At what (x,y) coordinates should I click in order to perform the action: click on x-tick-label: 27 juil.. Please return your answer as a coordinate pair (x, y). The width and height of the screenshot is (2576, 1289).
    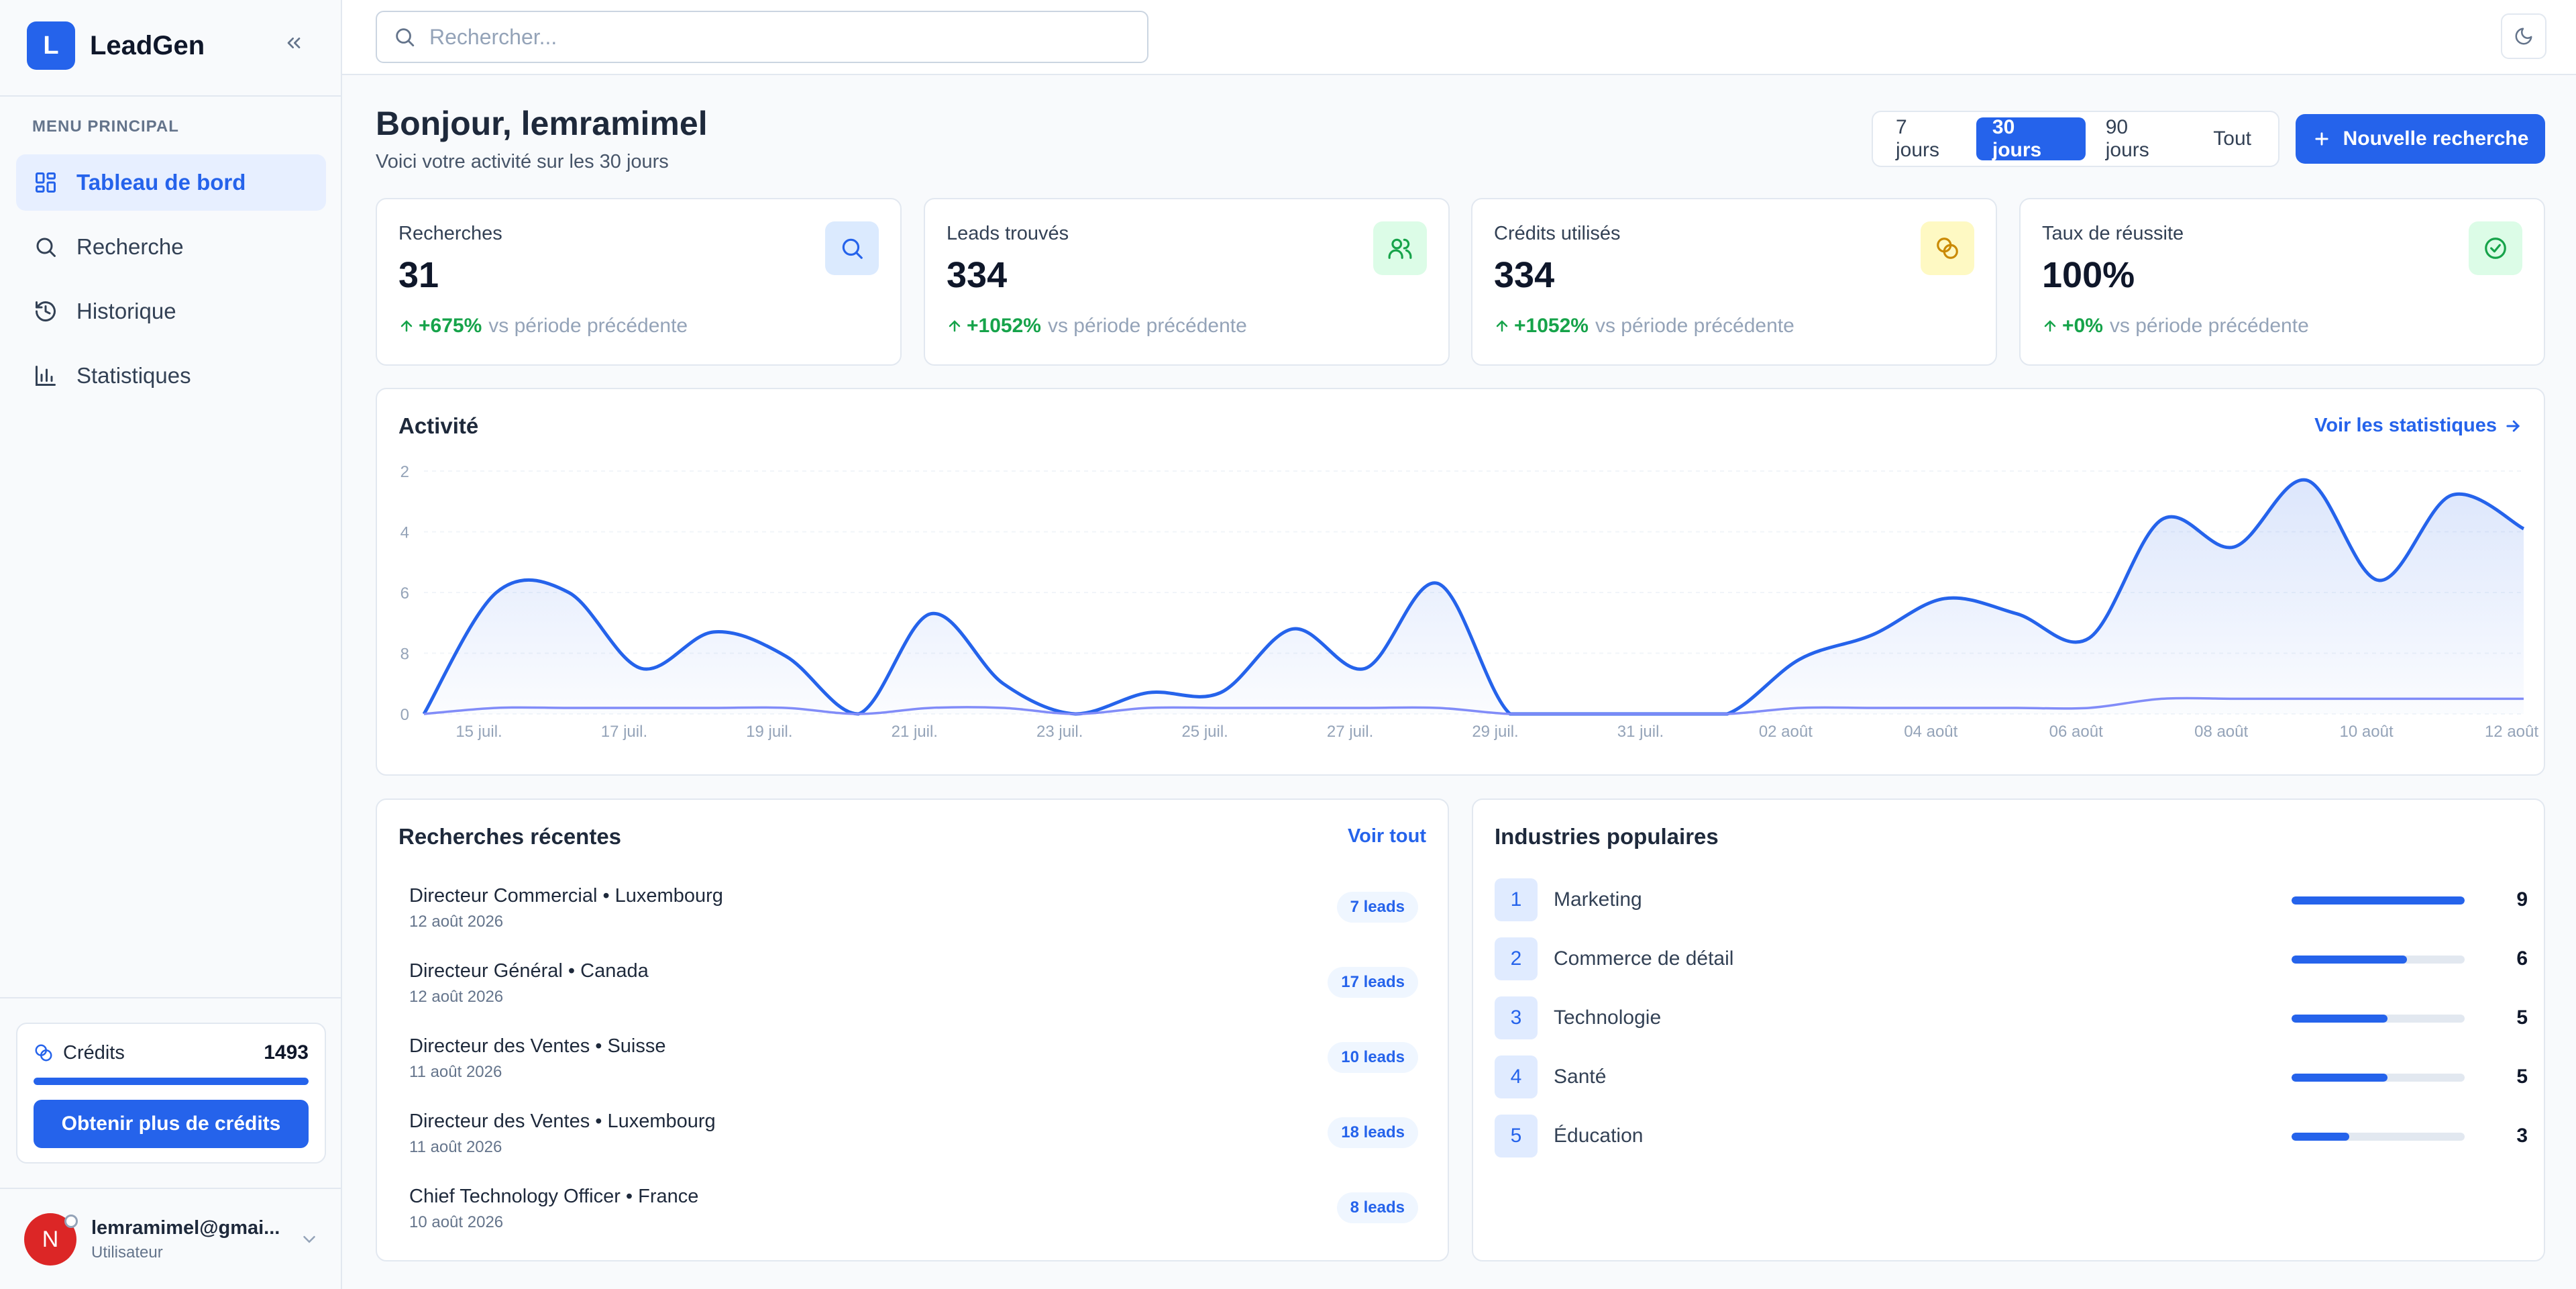
    Looking at the image, I should click on (1350, 732).